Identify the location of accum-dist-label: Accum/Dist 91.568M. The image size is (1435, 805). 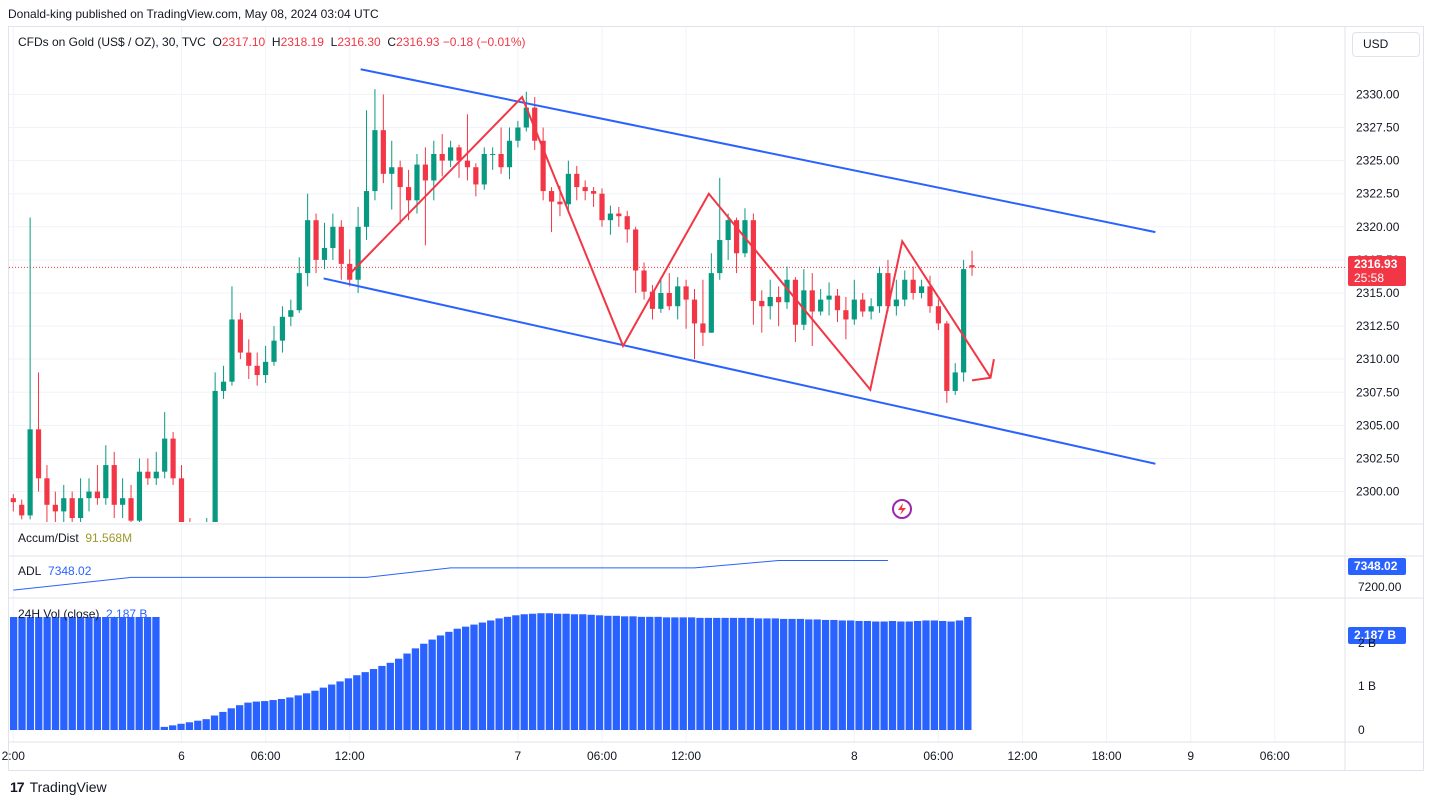
(75, 538).